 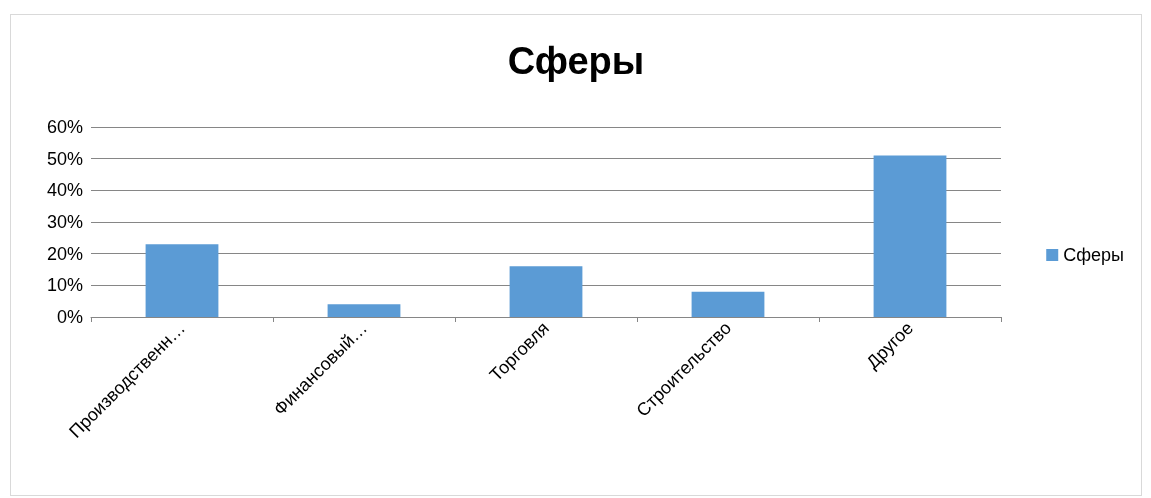 I want to click on y-tick-label: 0%, so click(x=69, y=317).